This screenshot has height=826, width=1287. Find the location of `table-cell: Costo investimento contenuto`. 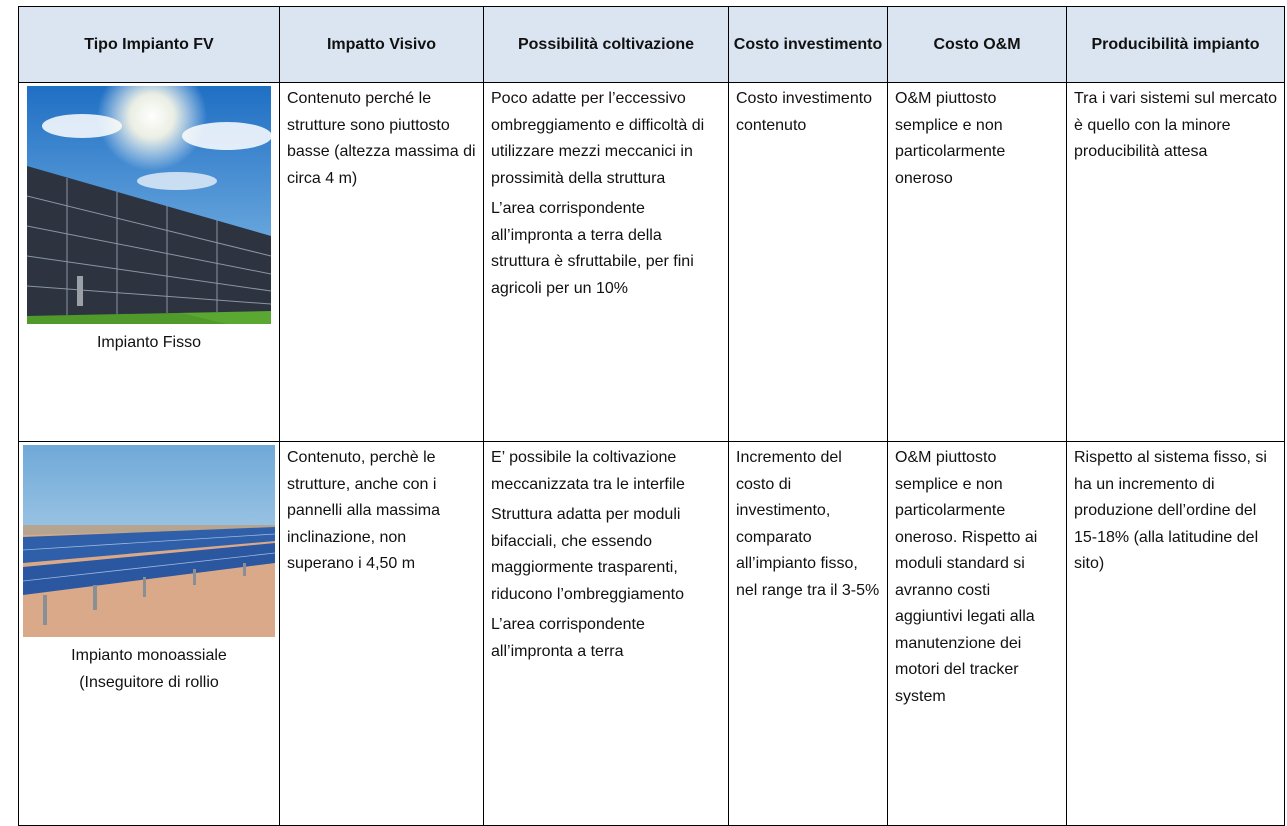

table-cell: Costo investimento contenuto is located at coordinates (808, 262).